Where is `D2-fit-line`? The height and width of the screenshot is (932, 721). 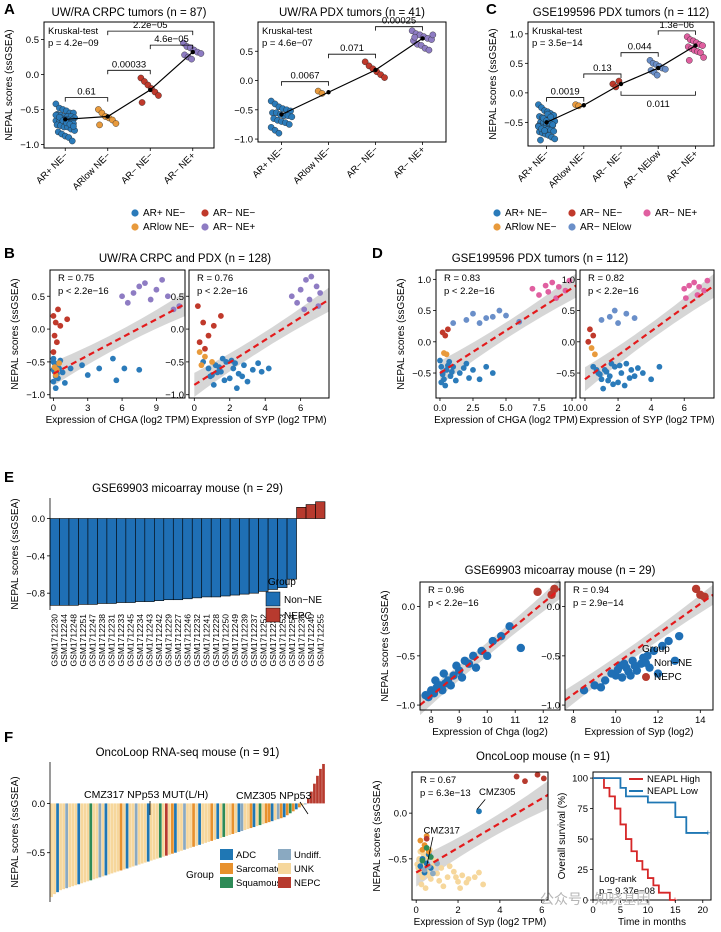 D2-fit-line is located at coordinates (649, 332).